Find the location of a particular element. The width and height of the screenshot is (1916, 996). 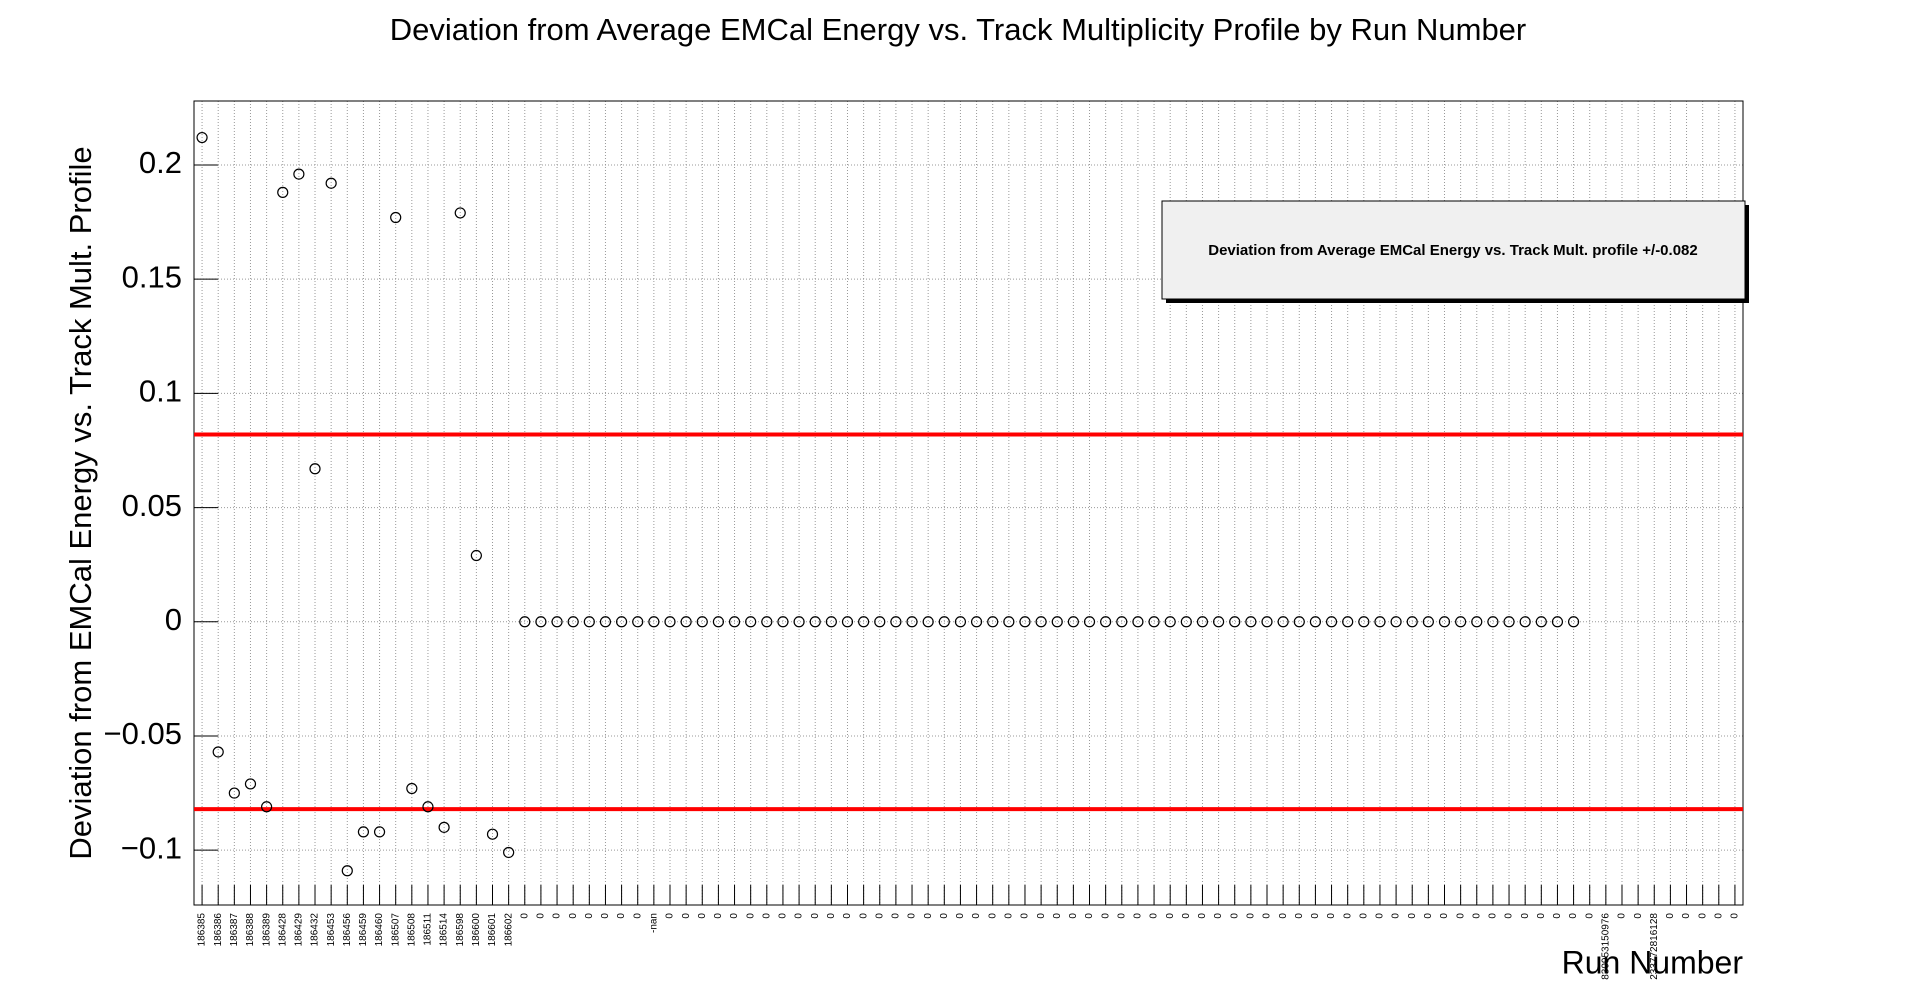

x-tick-label: 186388 is located at coordinates (250, 930).